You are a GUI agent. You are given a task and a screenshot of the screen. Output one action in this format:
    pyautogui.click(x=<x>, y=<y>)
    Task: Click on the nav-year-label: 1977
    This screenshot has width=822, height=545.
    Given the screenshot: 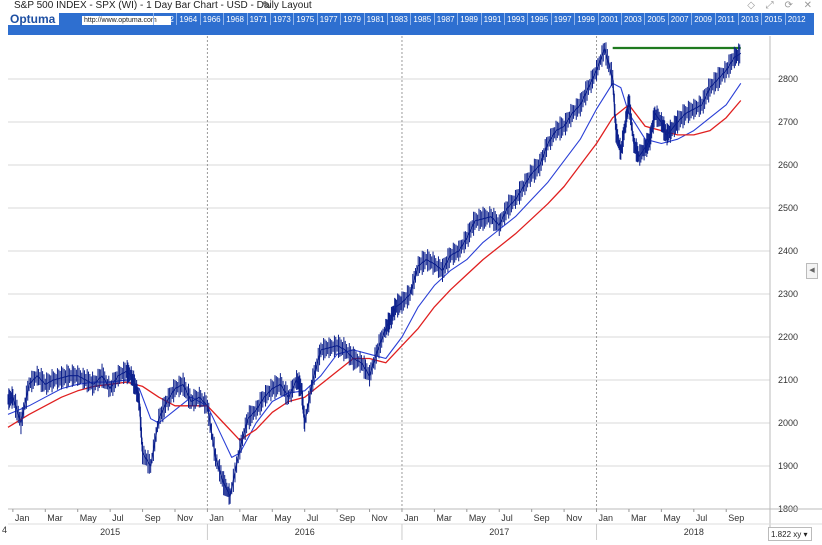 What is the action you would take?
    pyautogui.click(x=328, y=19)
    